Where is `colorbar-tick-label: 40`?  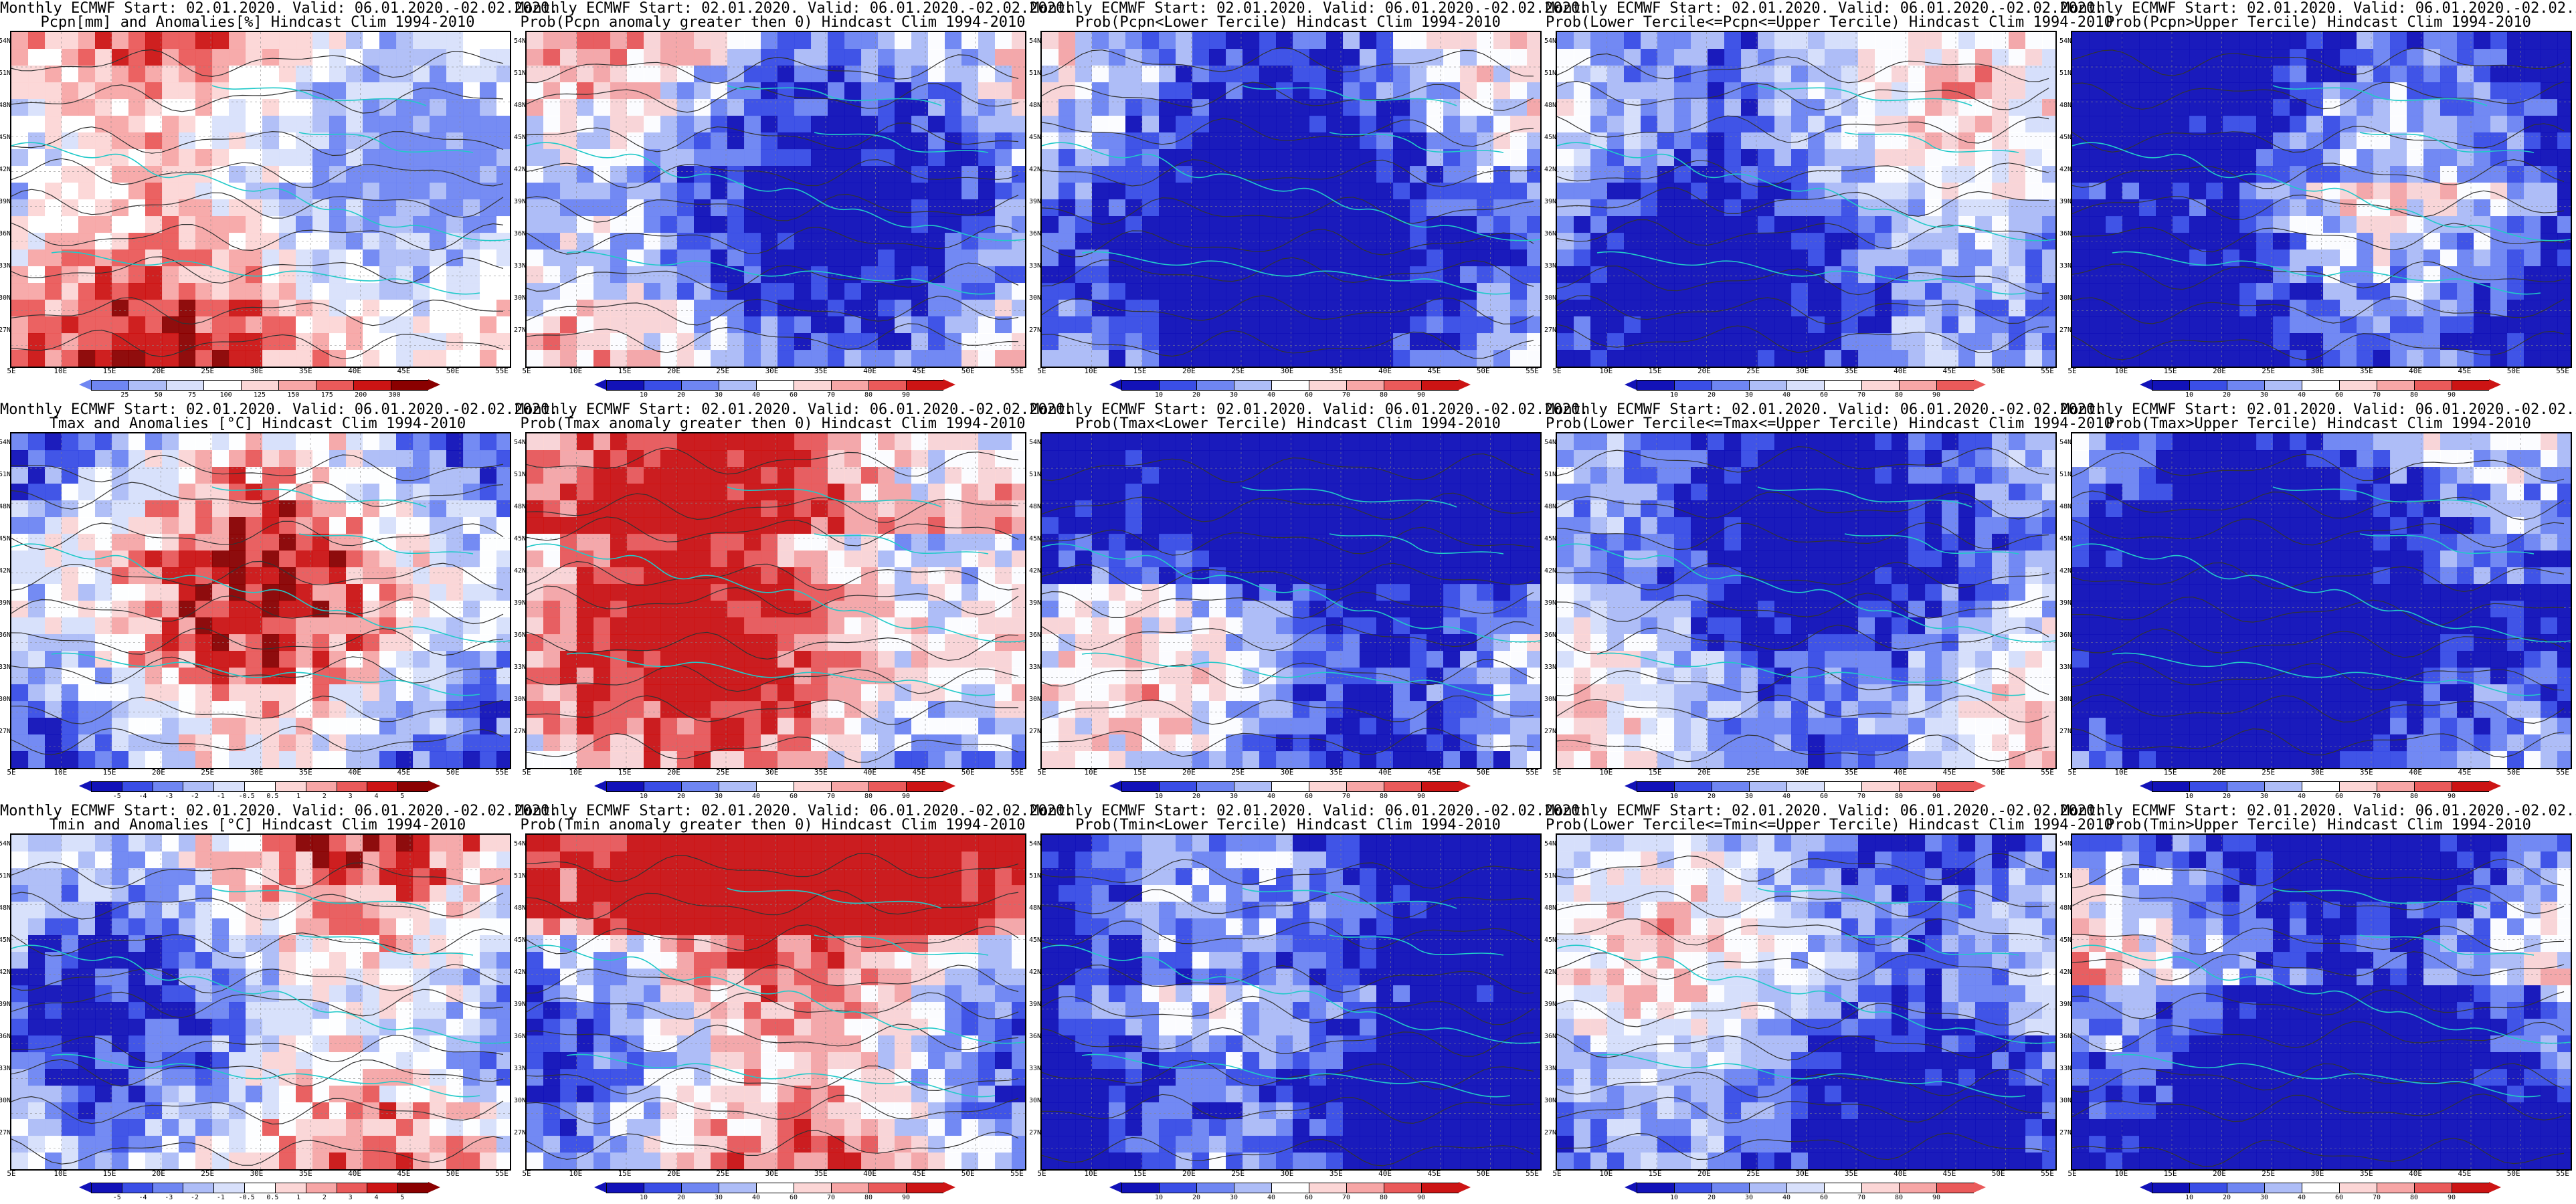
colorbar-tick-label: 40 is located at coordinates (1271, 1197).